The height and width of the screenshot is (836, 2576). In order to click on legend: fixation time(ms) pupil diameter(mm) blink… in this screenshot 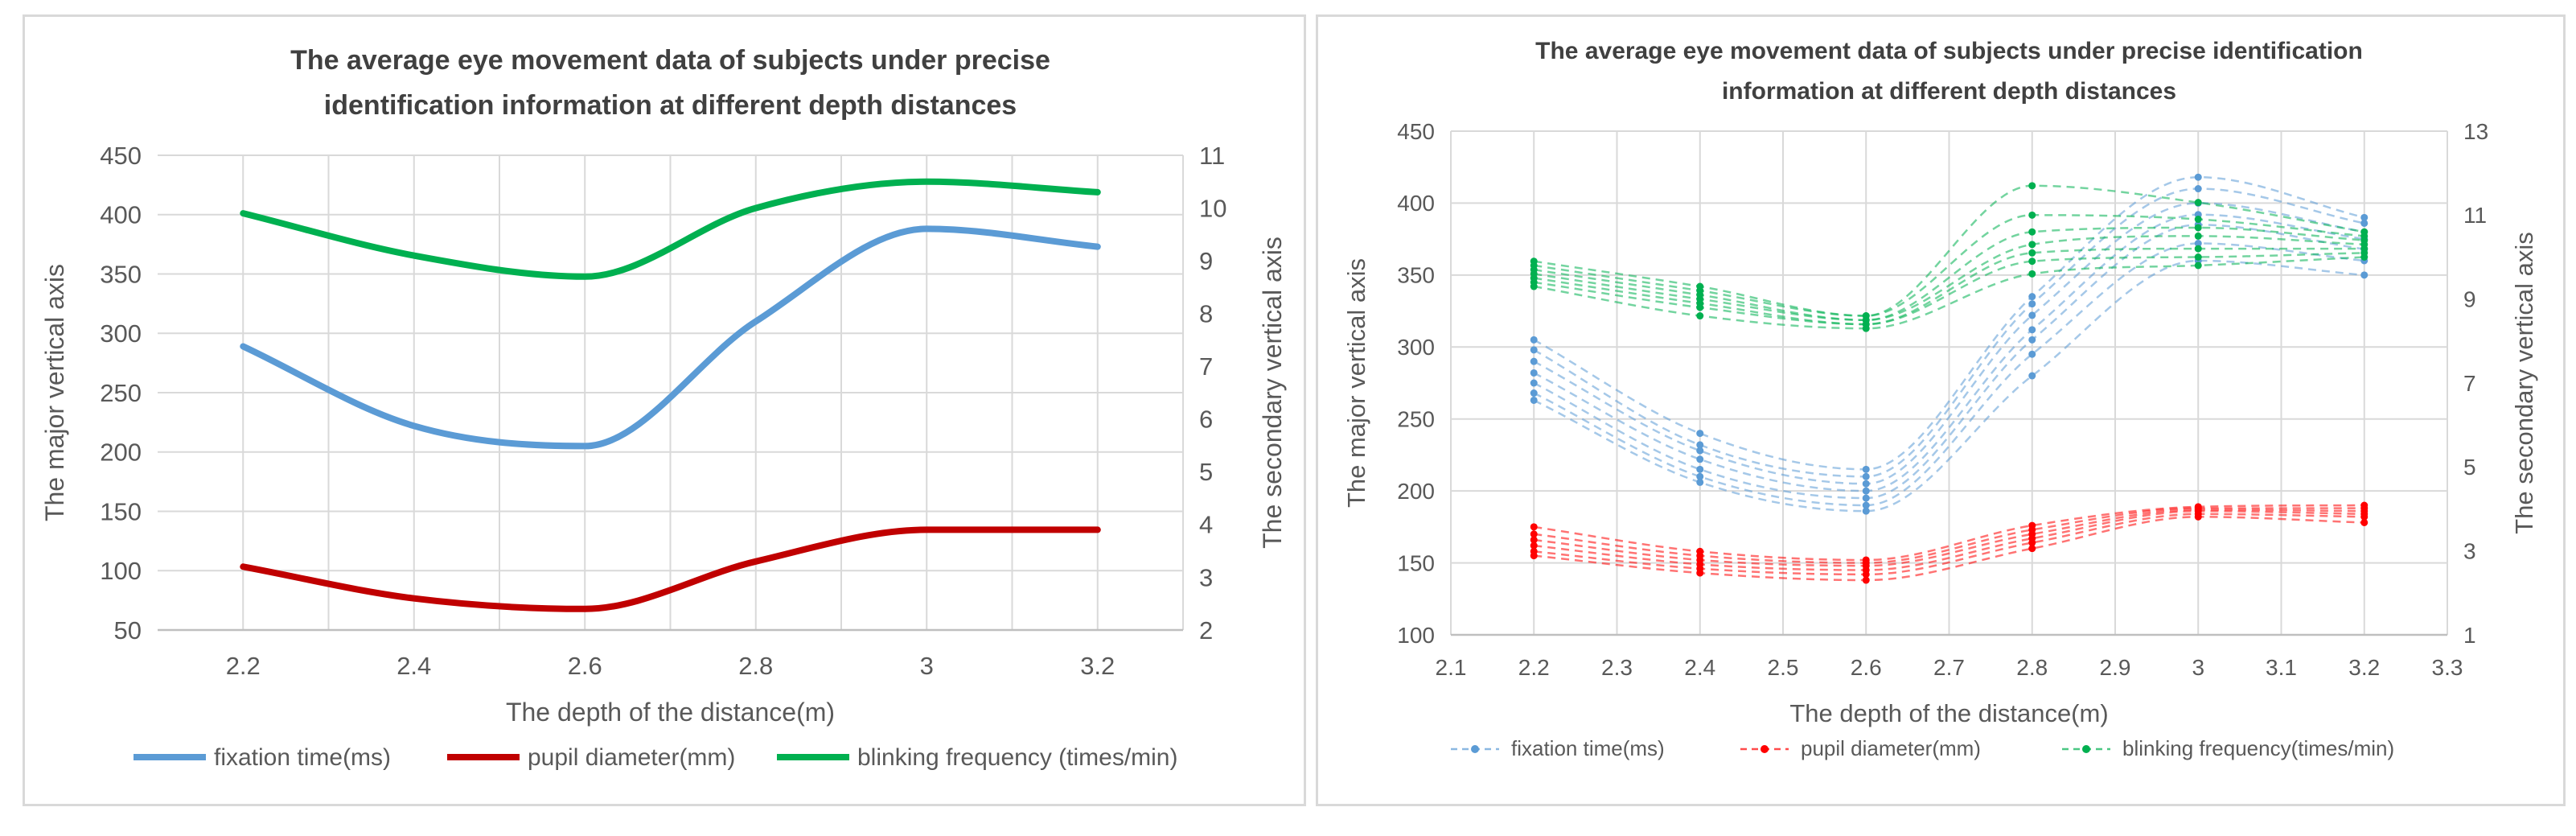, I will do `click(655, 757)`.